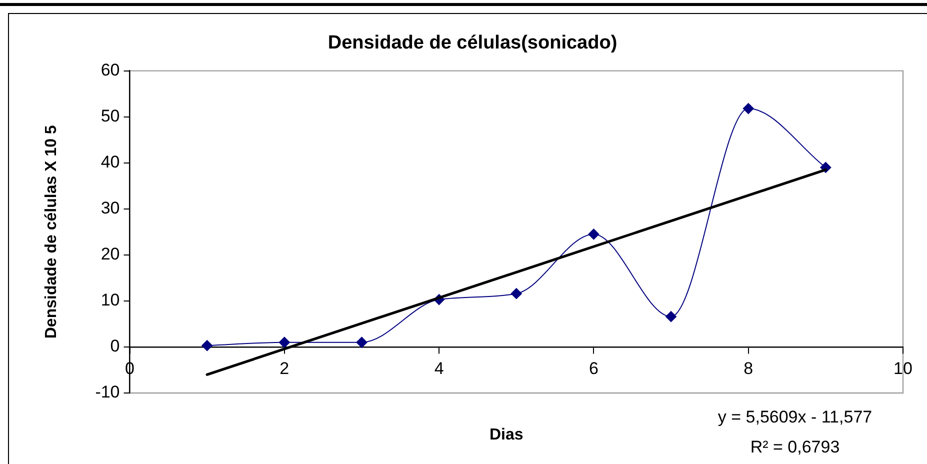  What do you see at coordinates (115, 346) in the screenshot?
I see `y-tick-label: 0` at bounding box center [115, 346].